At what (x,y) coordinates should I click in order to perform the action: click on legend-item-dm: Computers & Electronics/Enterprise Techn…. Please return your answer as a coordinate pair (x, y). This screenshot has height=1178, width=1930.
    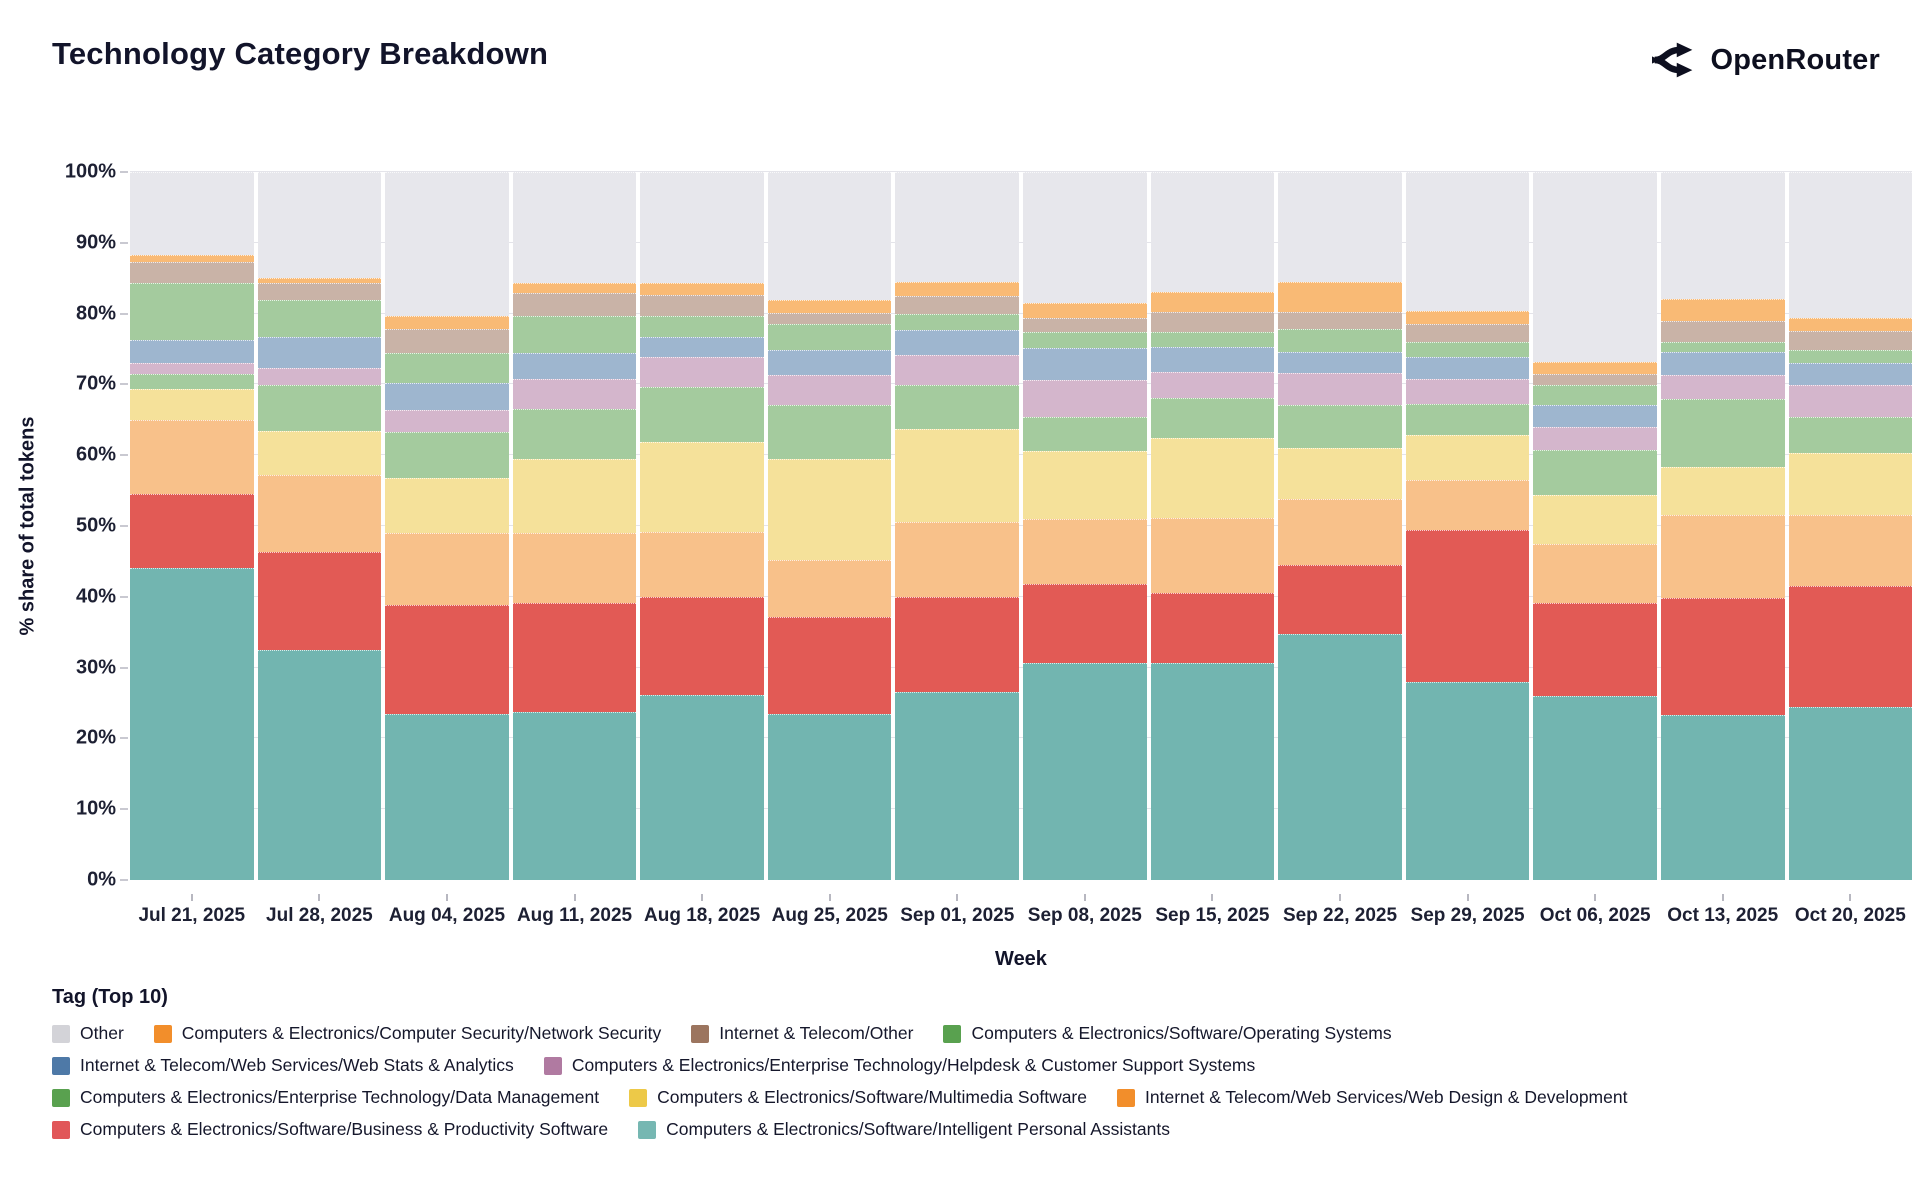
    Looking at the image, I should click on (325, 1097).